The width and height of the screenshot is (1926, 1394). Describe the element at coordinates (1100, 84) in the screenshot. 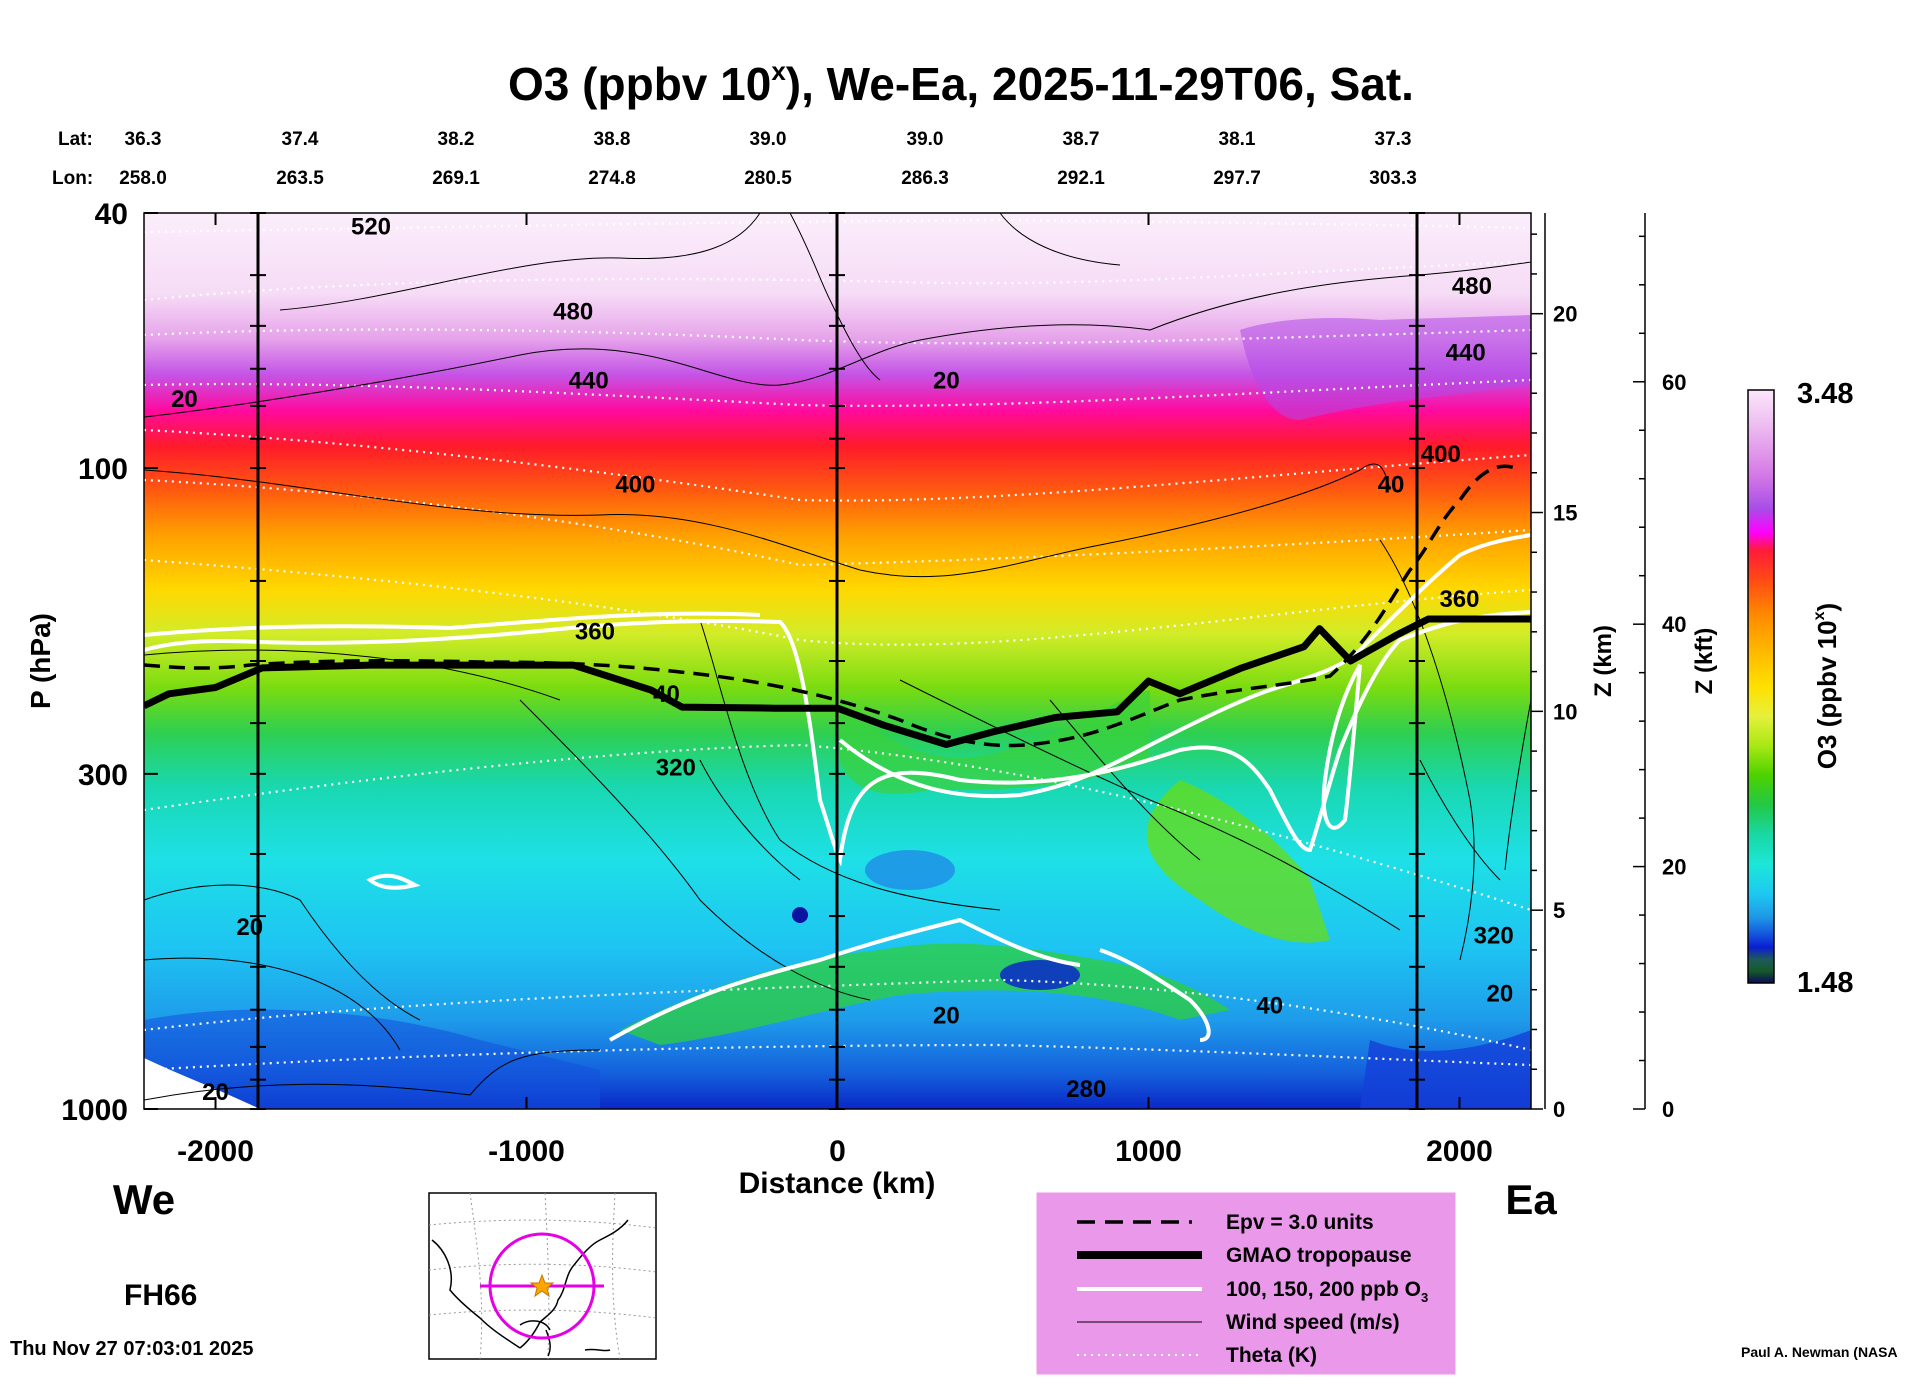

I see `title-rest: ), We-Ea, 2025-11-29T06, Sat.` at that location.